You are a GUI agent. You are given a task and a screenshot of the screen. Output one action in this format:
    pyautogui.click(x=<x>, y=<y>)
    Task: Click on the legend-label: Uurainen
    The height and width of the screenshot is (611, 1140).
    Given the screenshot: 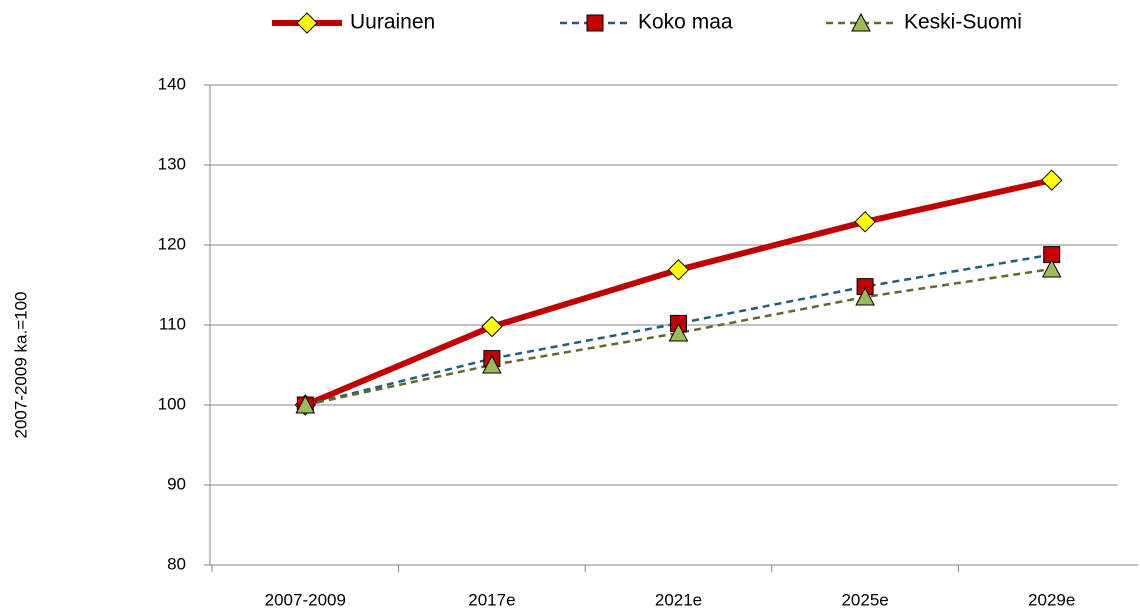 What is the action you would take?
    pyautogui.click(x=392, y=22)
    